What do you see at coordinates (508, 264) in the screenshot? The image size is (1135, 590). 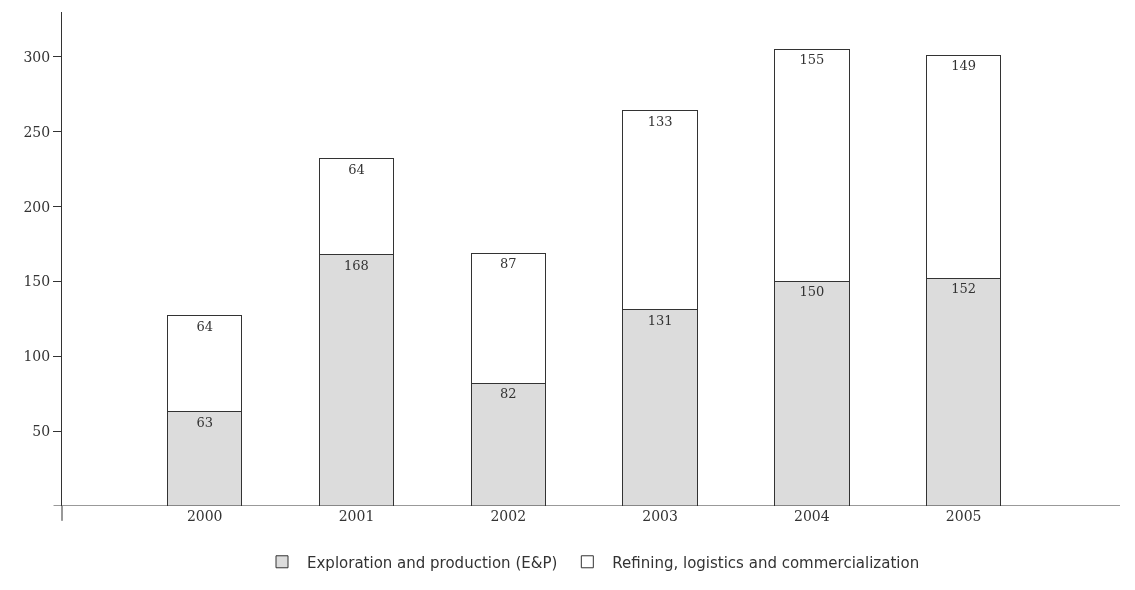 I see `data-label: 87` at bounding box center [508, 264].